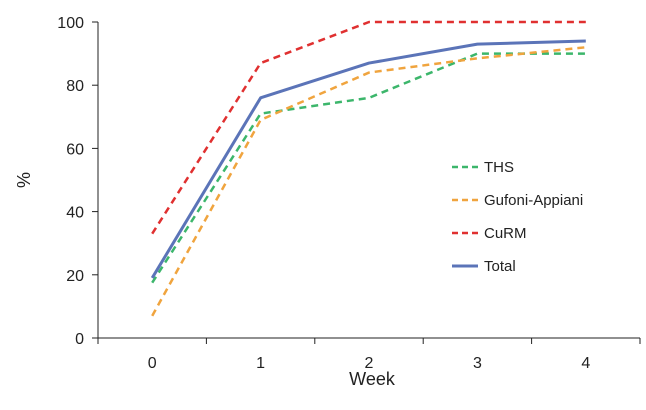 Image resolution: width=646 pixels, height=410 pixels. I want to click on x-tick-label: 1, so click(260, 363).